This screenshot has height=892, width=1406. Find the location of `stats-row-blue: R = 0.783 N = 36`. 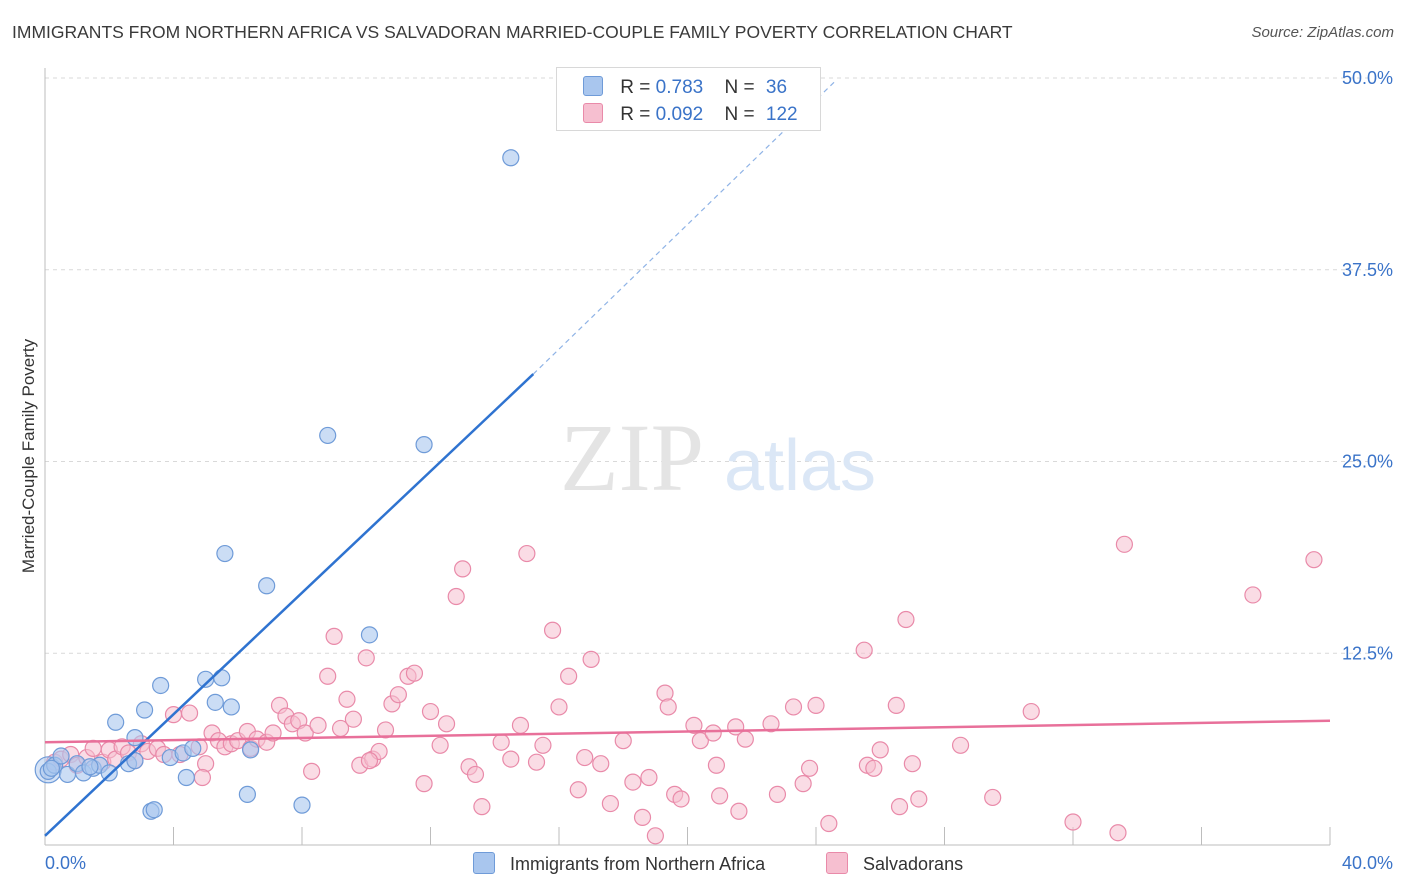

stats-row-blue: R = 0.783 N = 36 is located at coordinates (685, 87).